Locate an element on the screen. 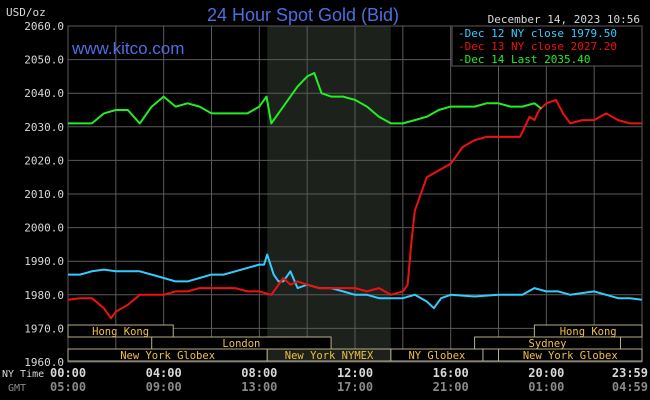  x-tick-label: 17:00 is located at coordinates (355, 387).